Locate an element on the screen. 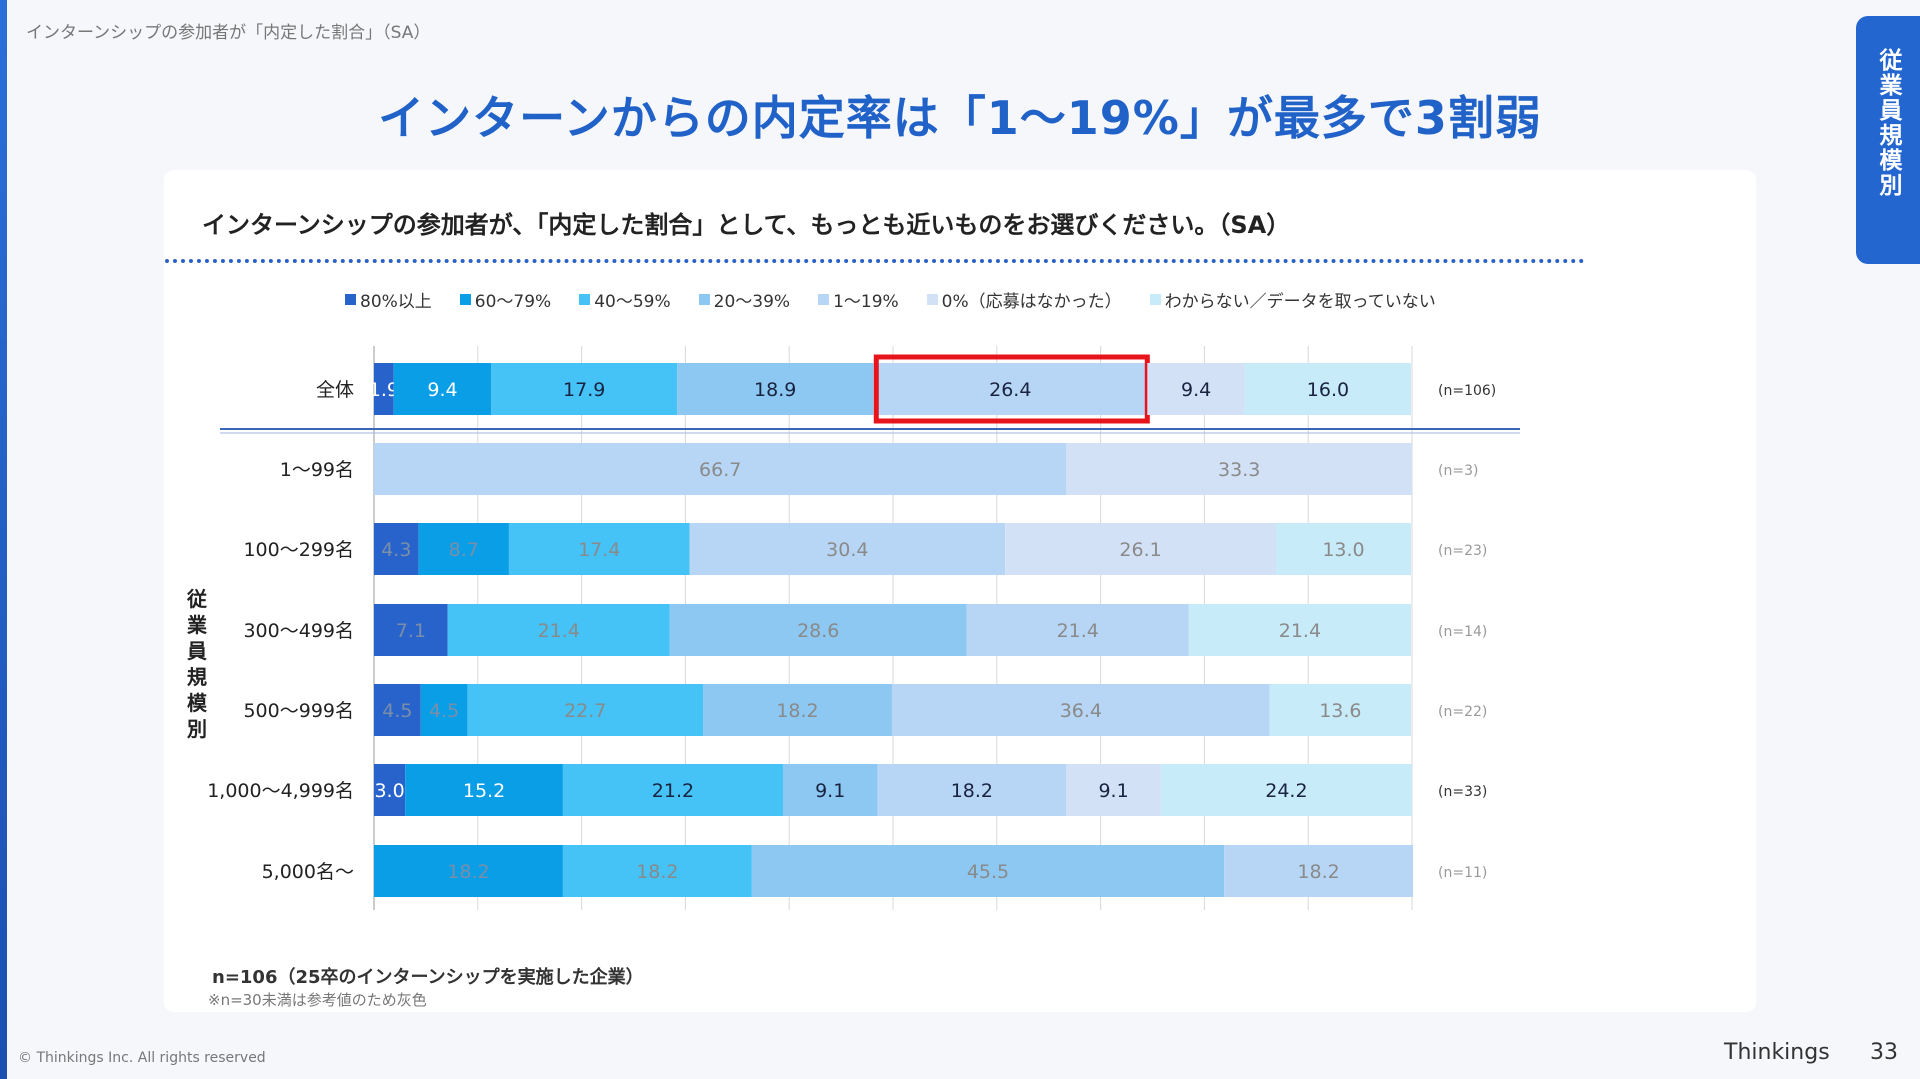  row-label: 1,000〜4,999名 is located at coordinates (280, 791).